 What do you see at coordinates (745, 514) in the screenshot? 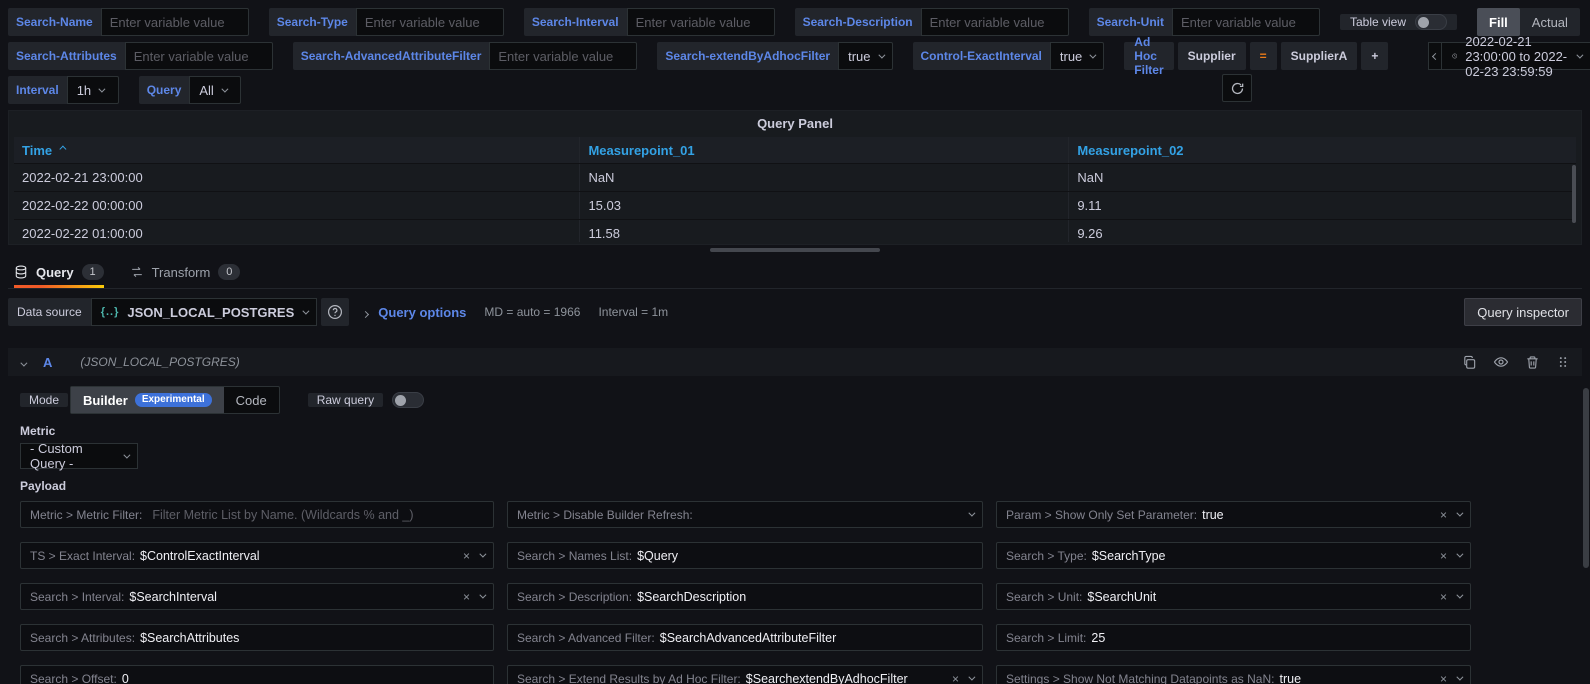
I see `payload-field: Metric > Disable Builder Refresh: ×` at bounding box center [745, 514].